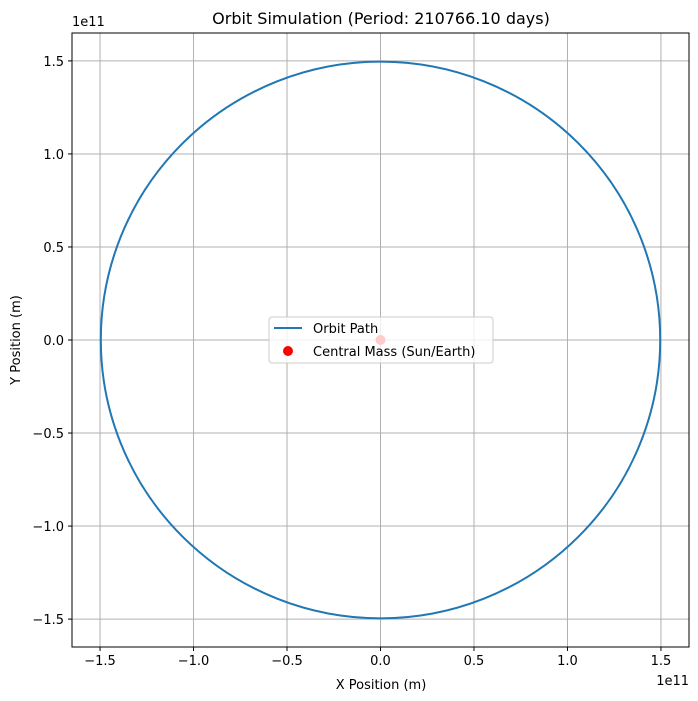 The width and height of the screenshot is (698, 701). What do you see at coordinates (567, 661) in the screenshot?
I see `x-tick-label: 1.0` at bounding box center [567, 661].